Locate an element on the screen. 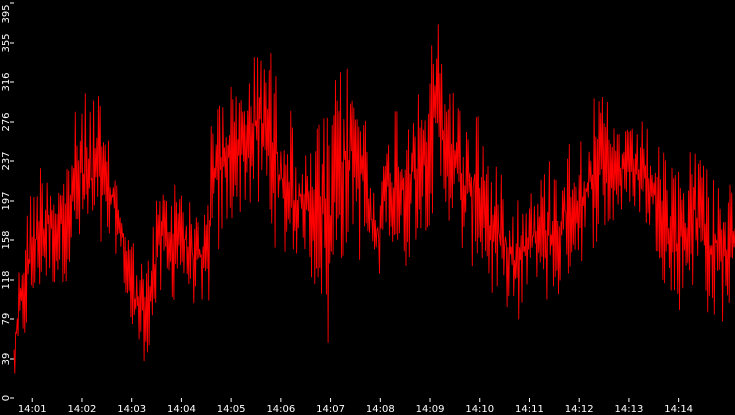 This screenshot has height=415, width=735. x-tick-label: 14:09 is located at coordinates (430, 409).